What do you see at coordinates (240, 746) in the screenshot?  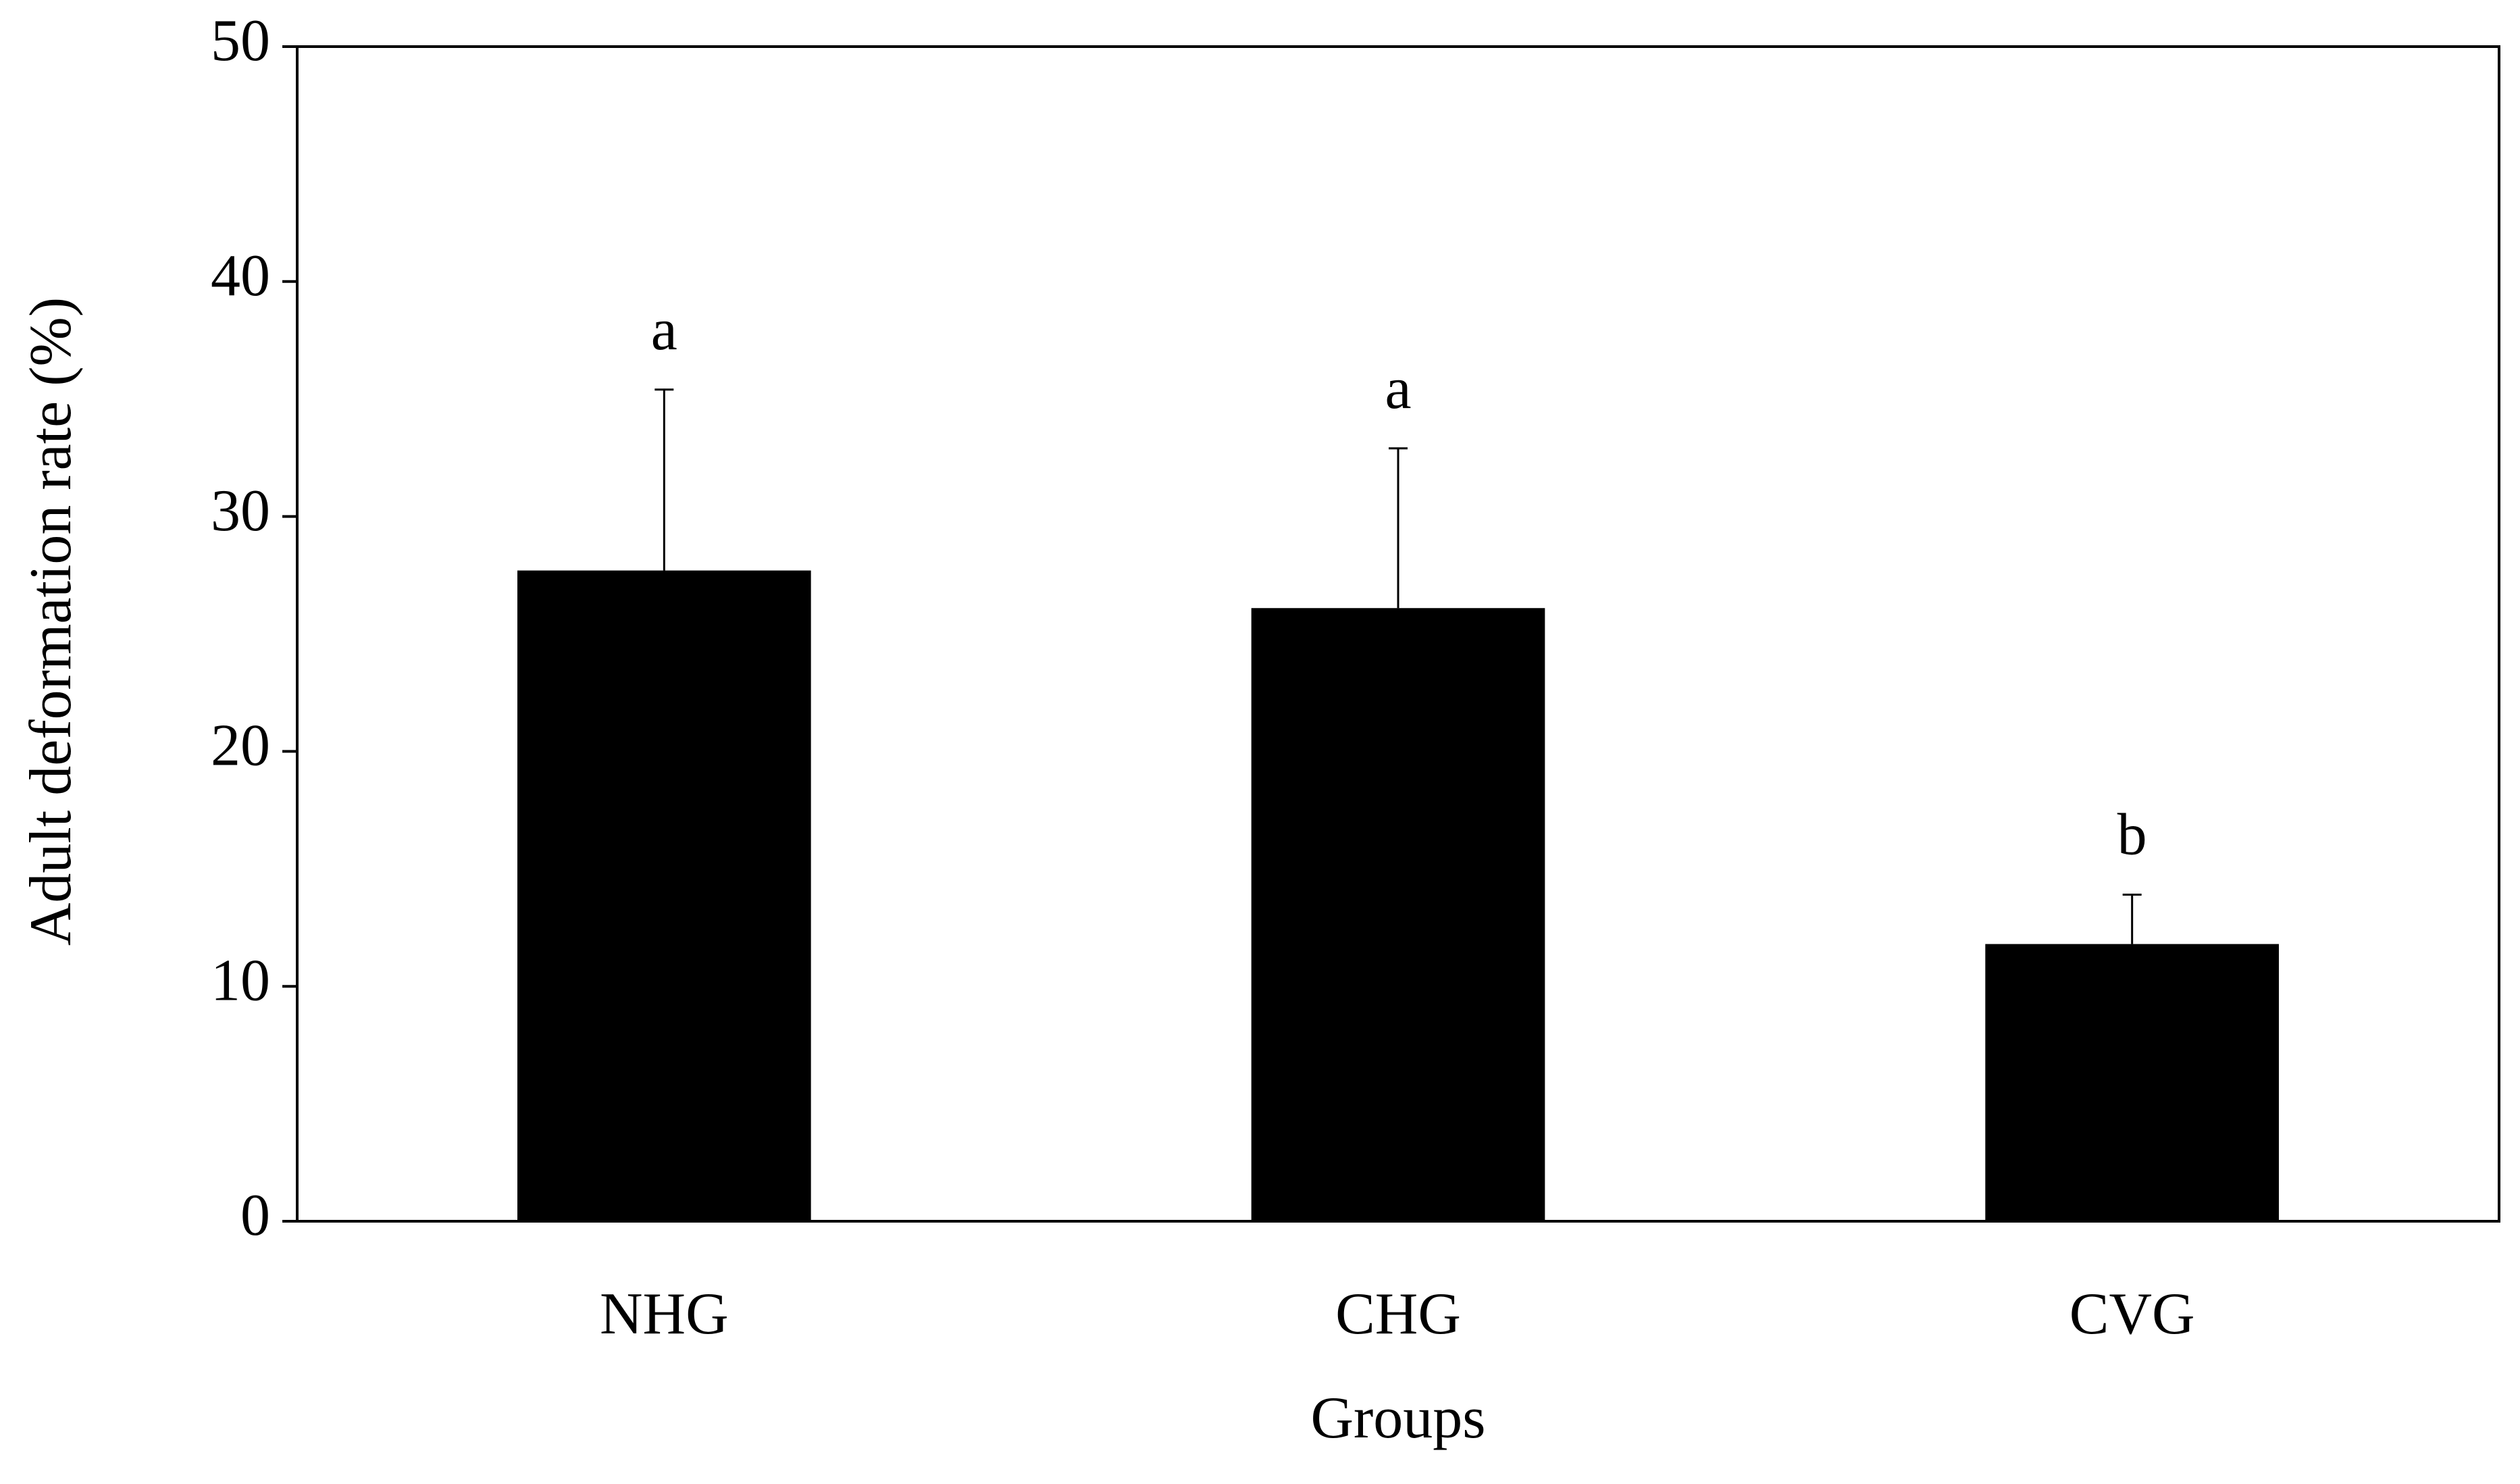 I see `y-tick-label: 20` at bounding box center [240, 746].